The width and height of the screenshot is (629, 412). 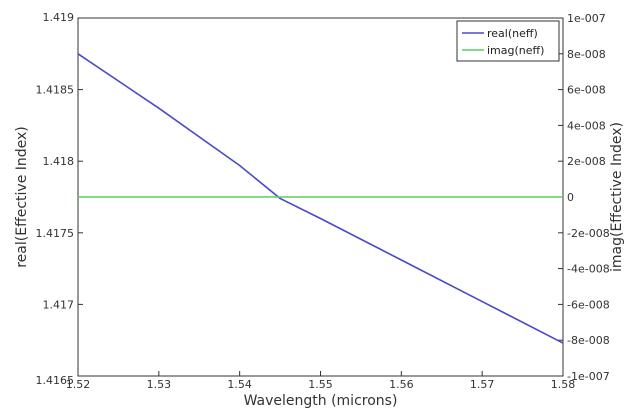 I want to click on legend-entry: imag(neff), so click(x=515, y=50).